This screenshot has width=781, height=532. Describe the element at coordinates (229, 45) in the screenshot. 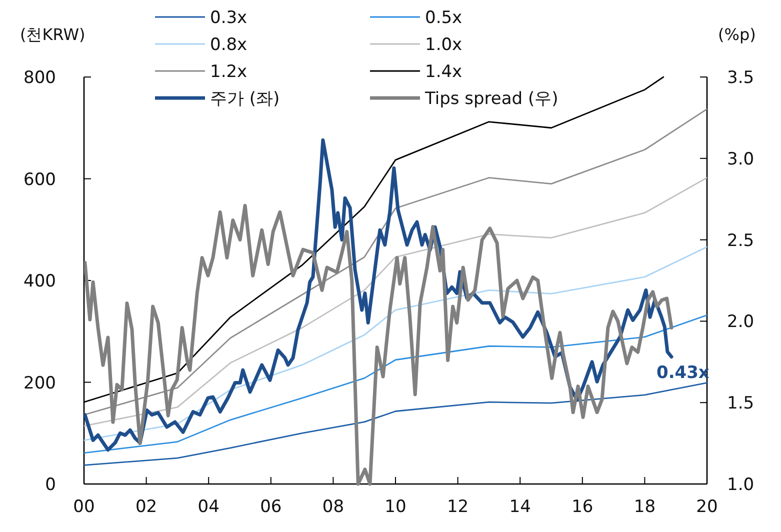

I see `legend-label: 0.8x` at that location.